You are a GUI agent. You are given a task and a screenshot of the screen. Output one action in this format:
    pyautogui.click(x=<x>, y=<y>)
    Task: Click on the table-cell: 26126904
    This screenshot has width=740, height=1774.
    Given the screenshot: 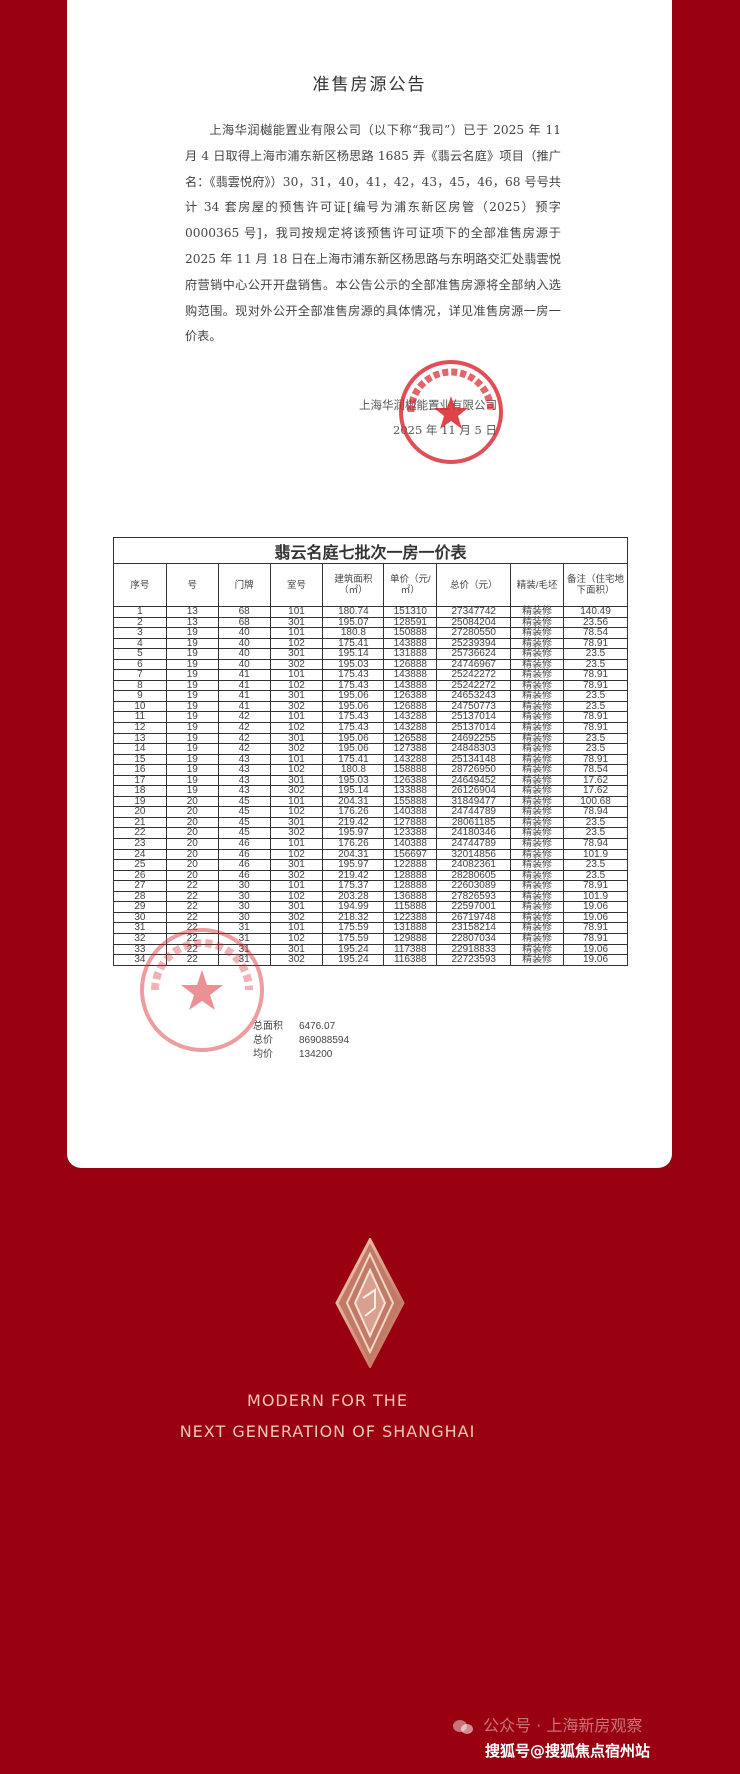 What is the action you would take?
    pyautogui.click(x=474, y=791)
    